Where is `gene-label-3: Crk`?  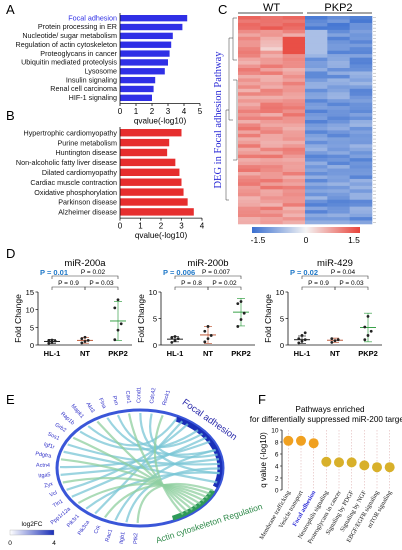 gene-label-3: Crk is located at coordinates (97, 529).